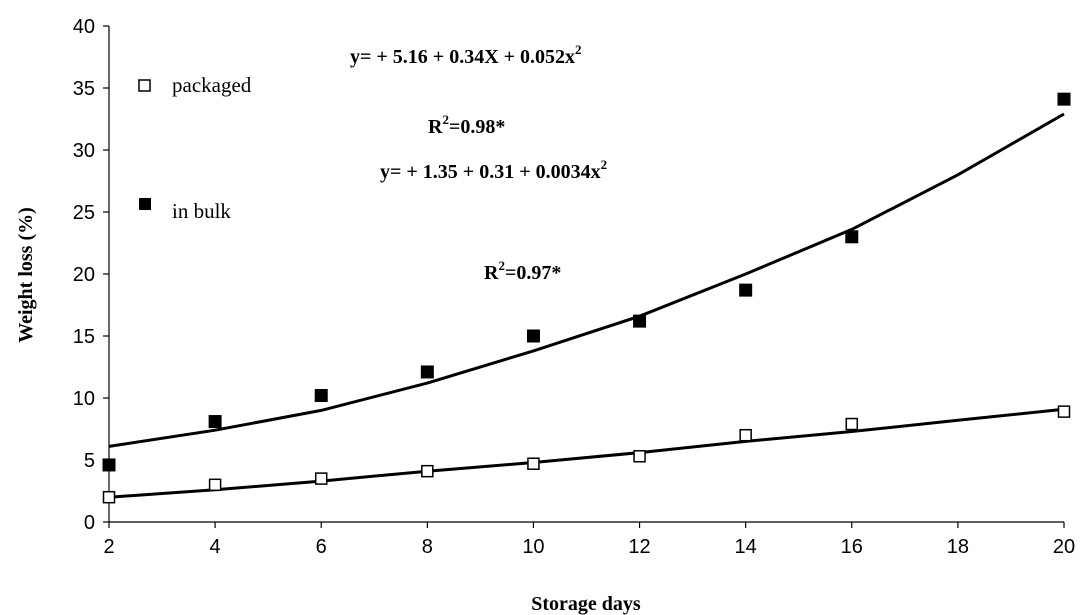 The width and height of the screenshot is (1083, 615). What do you see at coordinates (84, 89) in the screenshot?
I see `y-tick-label: 35` at bounding box center [84, 89].